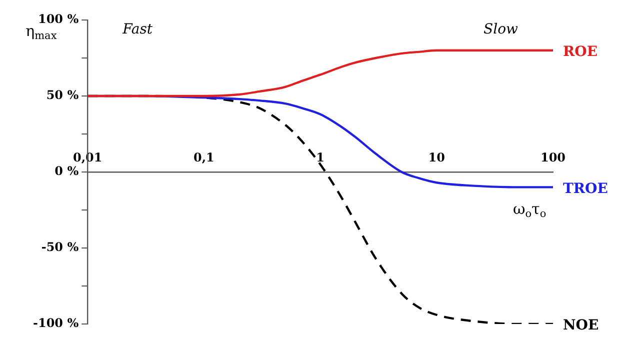 The height and width of the screenshot is (344, 623). I want to click on x-tick-label: 0,1, so click(204, 157).